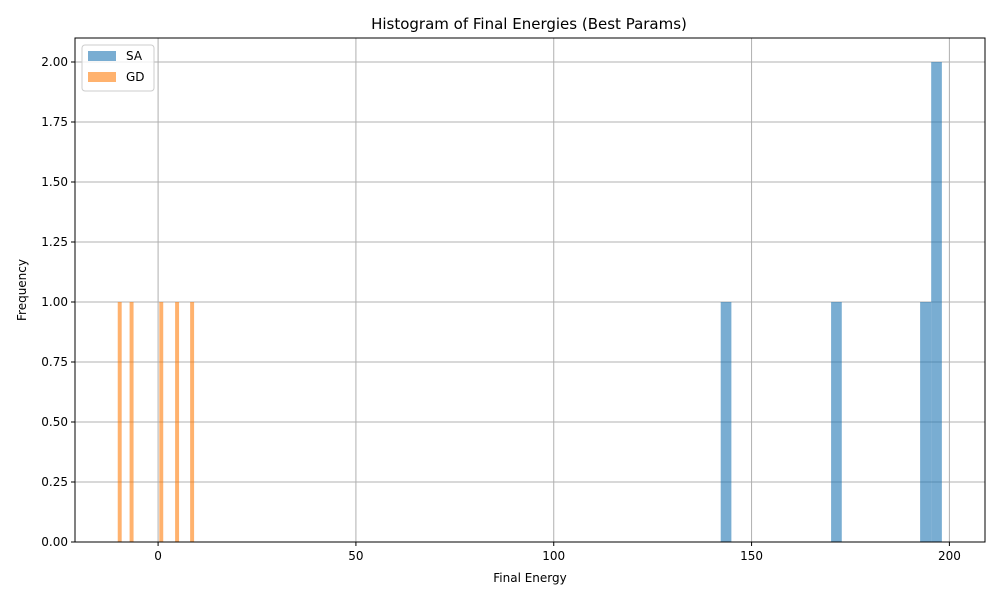 This screenshot has height=604, width=1000. I want to click on y-tick-label: 1.75, so click(54, 122).